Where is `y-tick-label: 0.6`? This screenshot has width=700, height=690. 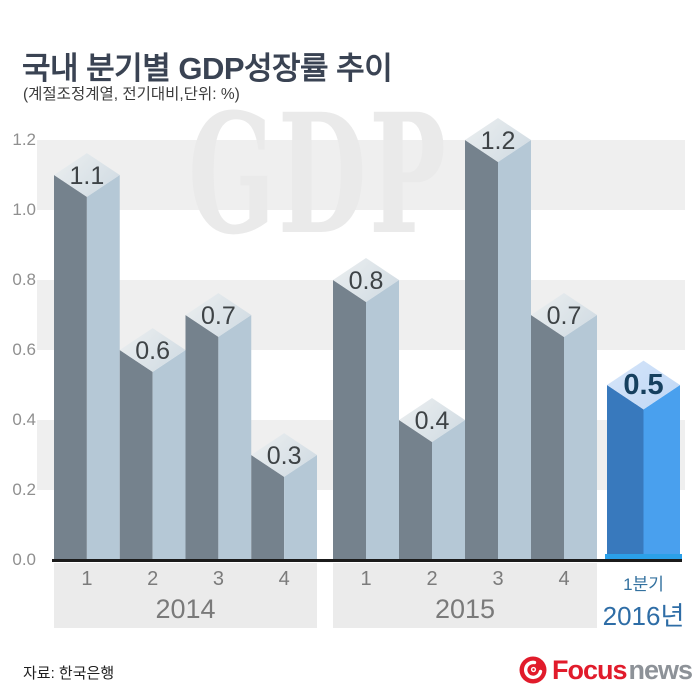
y-tick-label: 0.6 is located at coordinates (24, 349).